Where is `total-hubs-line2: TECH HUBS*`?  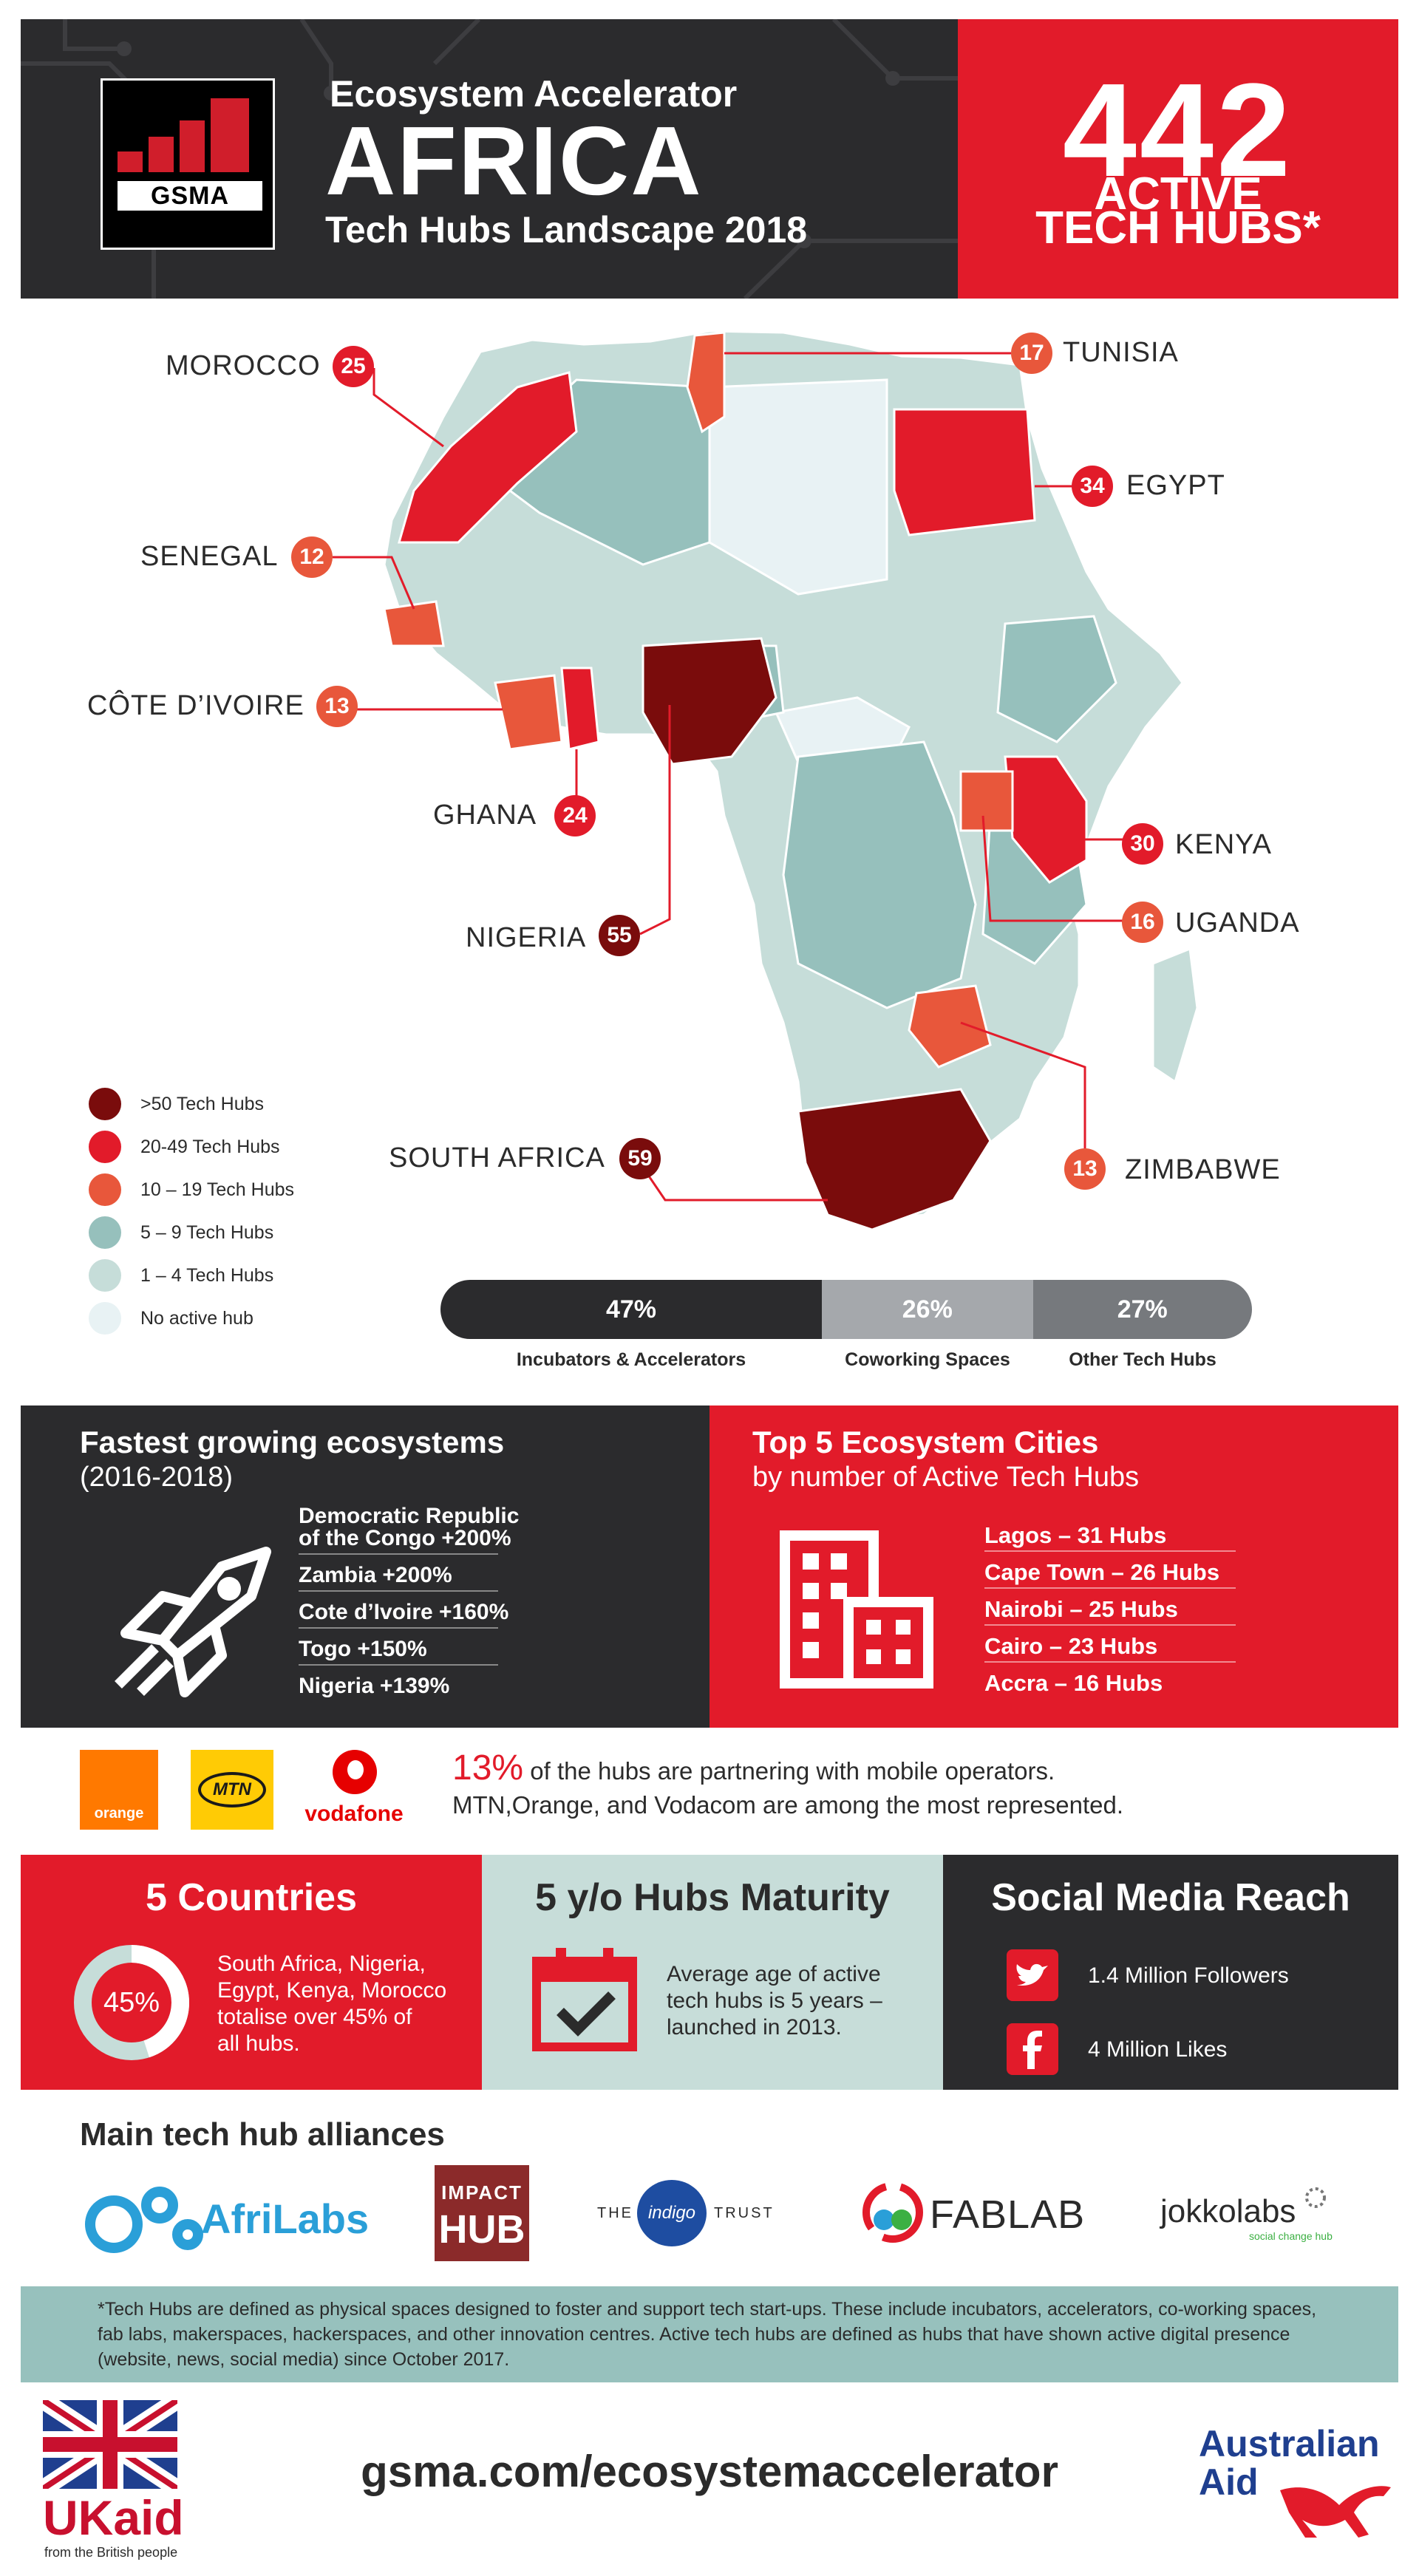 total-hubs-line2: TECH HUBS* is located at coordinates (1178, 227).